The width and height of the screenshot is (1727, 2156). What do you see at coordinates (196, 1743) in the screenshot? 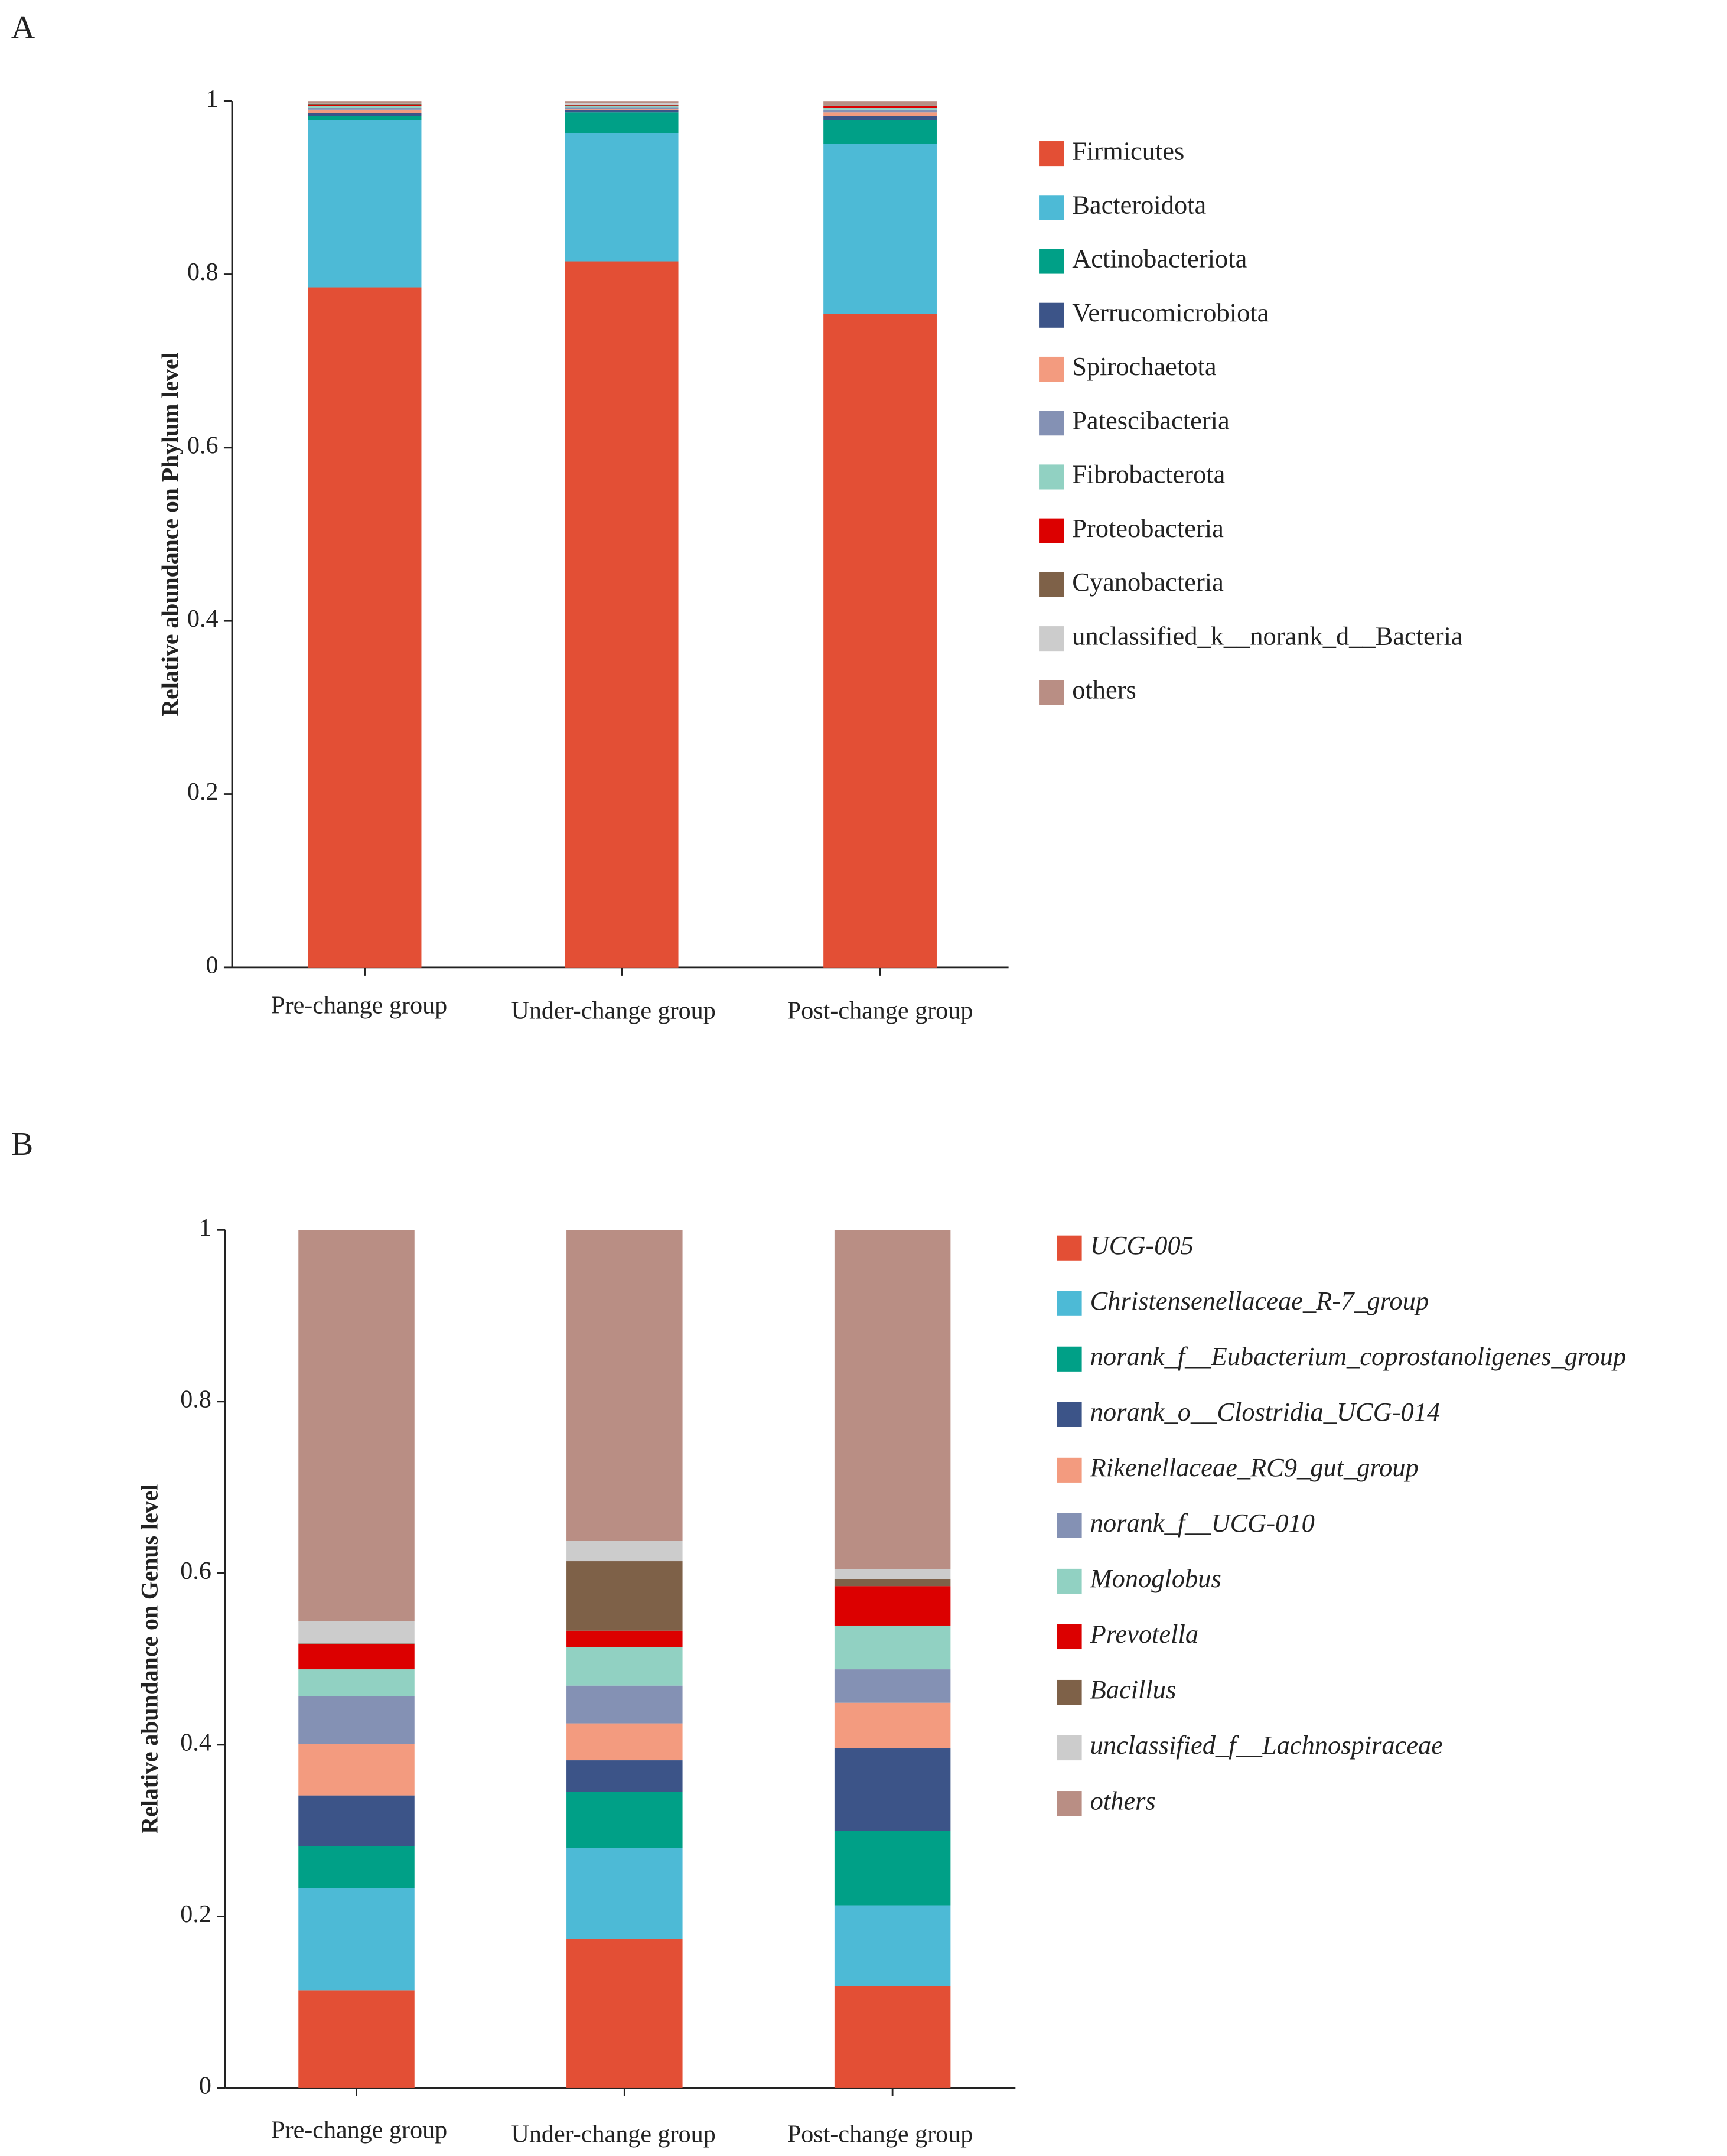
I see `y-tick-label: 0.4` at bounding box center [196, 1743].